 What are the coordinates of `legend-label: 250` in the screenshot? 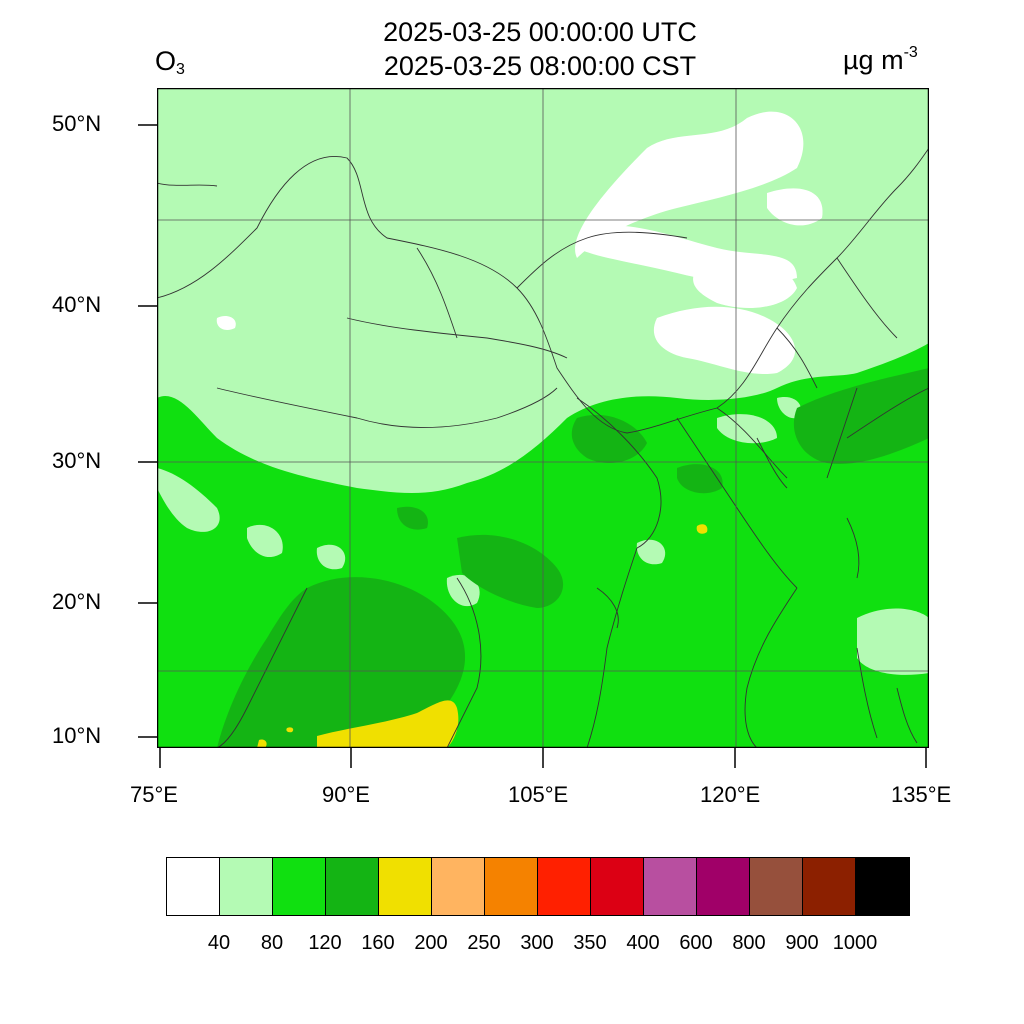 It's located at (484, 943).